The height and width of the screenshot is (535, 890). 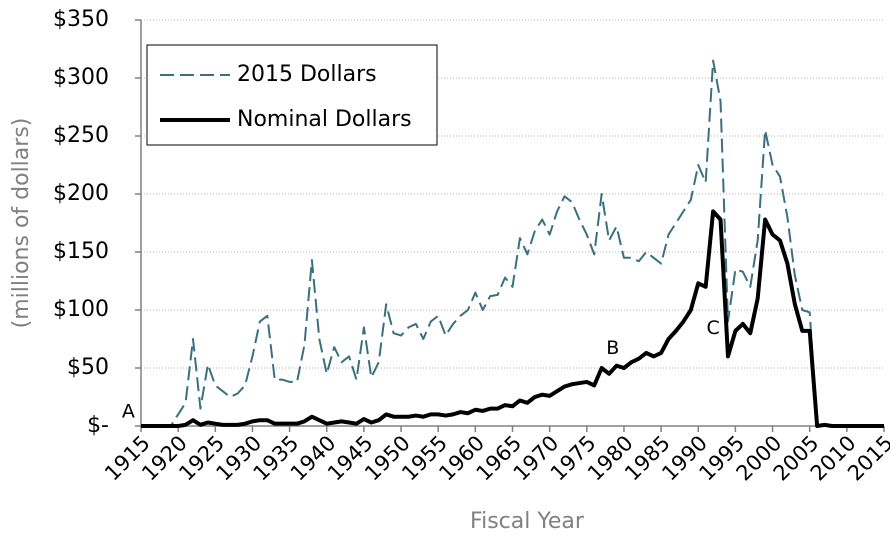 I want to click on annotation: C, so click(x=712, y=328).